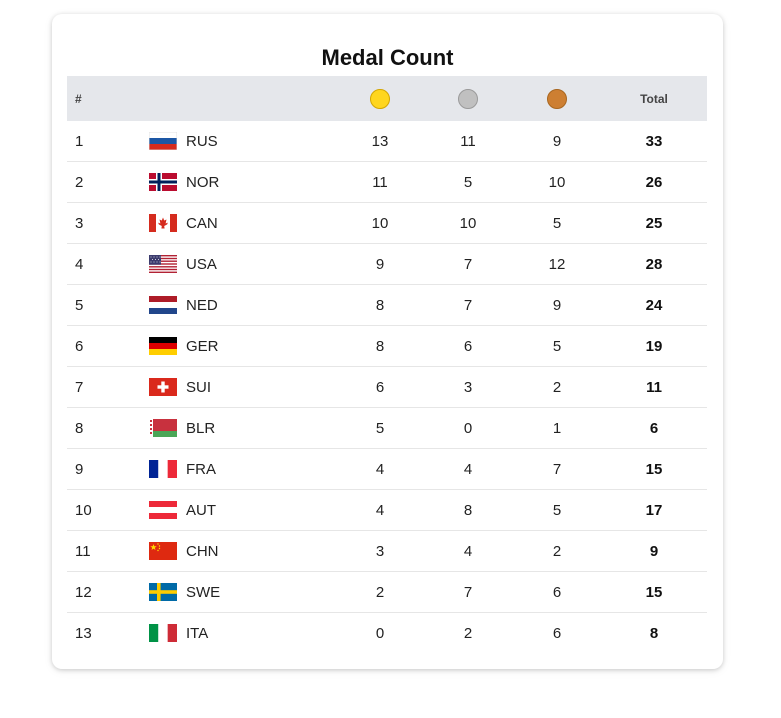 This screenshot has height=718, width=781. I want to click on silver-count-cell: 2, so click(468, 633).